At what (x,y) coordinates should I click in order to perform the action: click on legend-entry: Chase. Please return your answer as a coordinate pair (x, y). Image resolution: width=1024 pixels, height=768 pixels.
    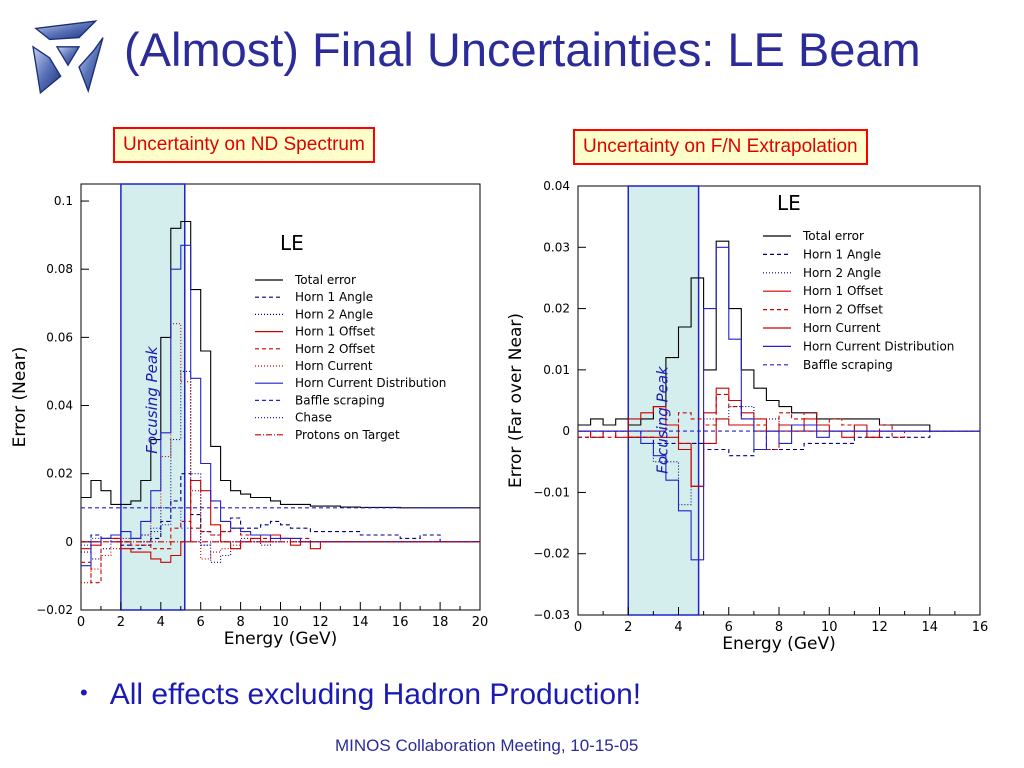
    Looking at the image, I should click on (313, 418).